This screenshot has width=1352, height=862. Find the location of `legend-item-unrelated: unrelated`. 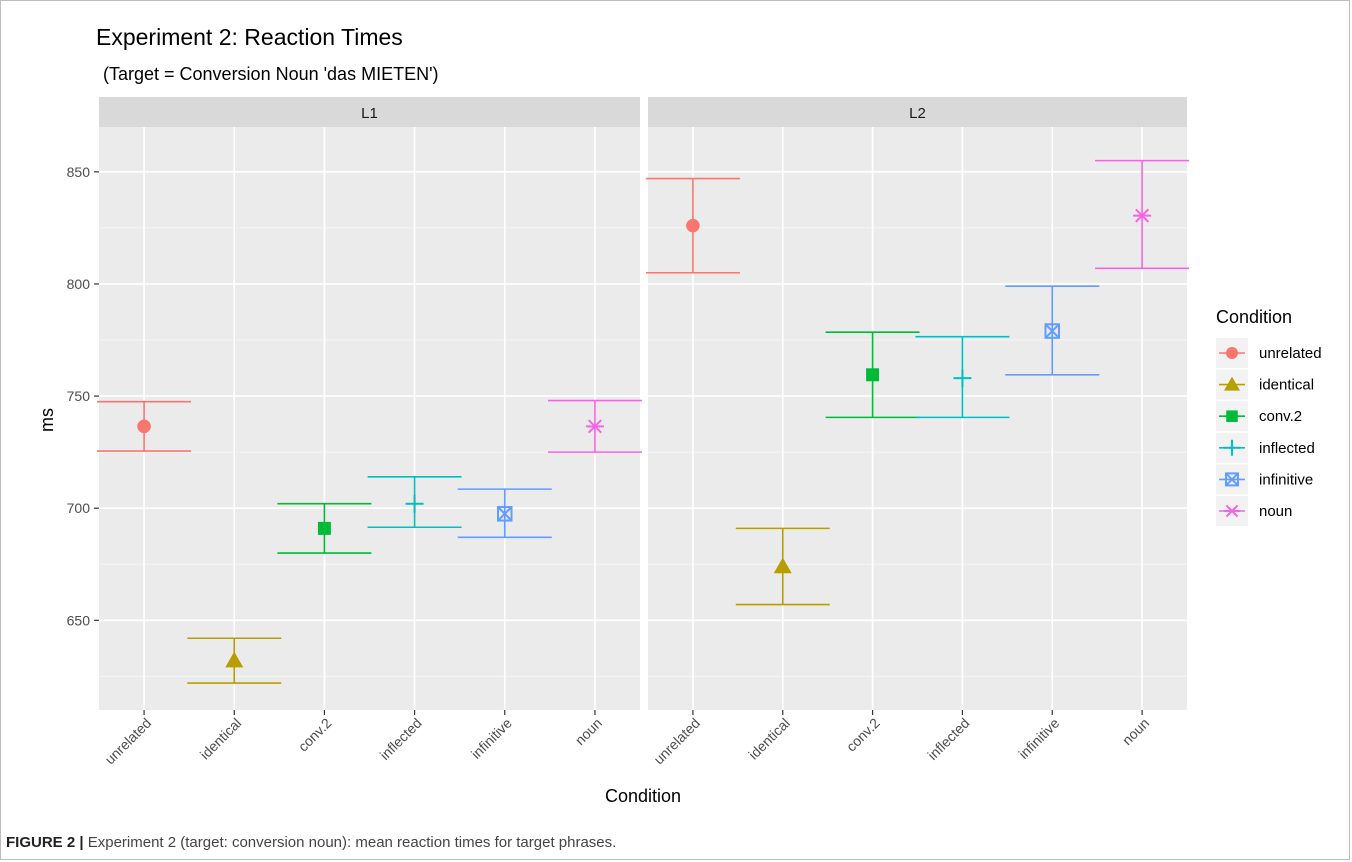

legend-item-unrelated: unrelated is located at coordinates (1269, 353).